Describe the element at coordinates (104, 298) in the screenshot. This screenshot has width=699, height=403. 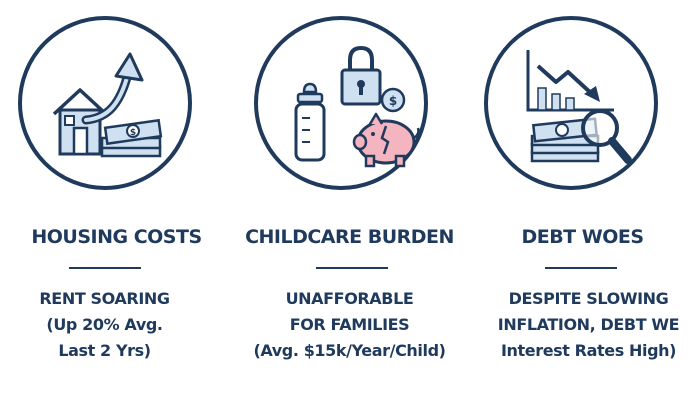
I see `description-line: RENT SOARING` at that location.